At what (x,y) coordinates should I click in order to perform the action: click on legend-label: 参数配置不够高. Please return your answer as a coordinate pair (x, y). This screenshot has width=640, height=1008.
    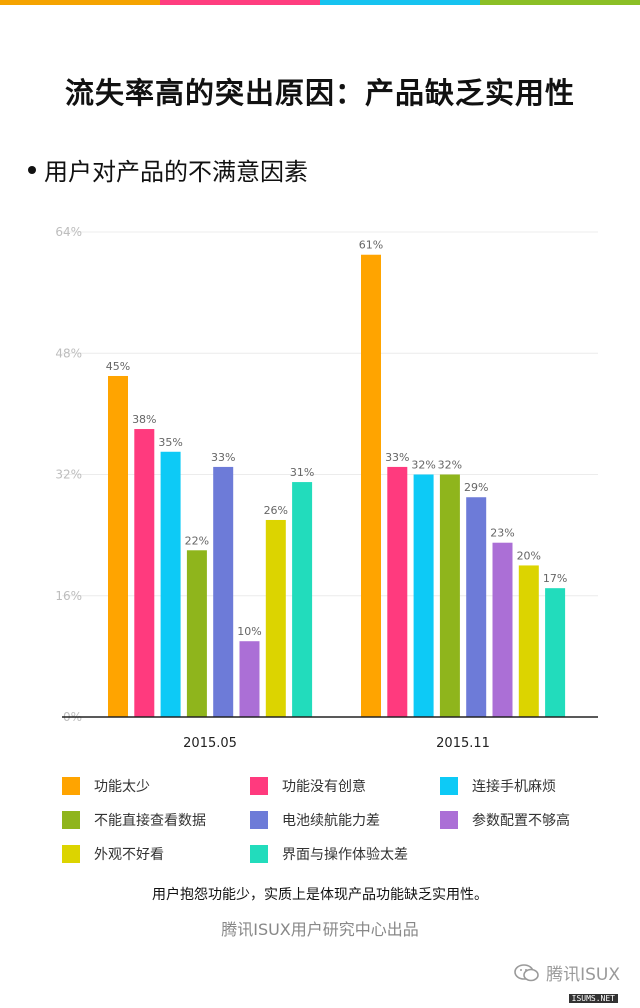
    Looking at the image, I should click on (521, 821).